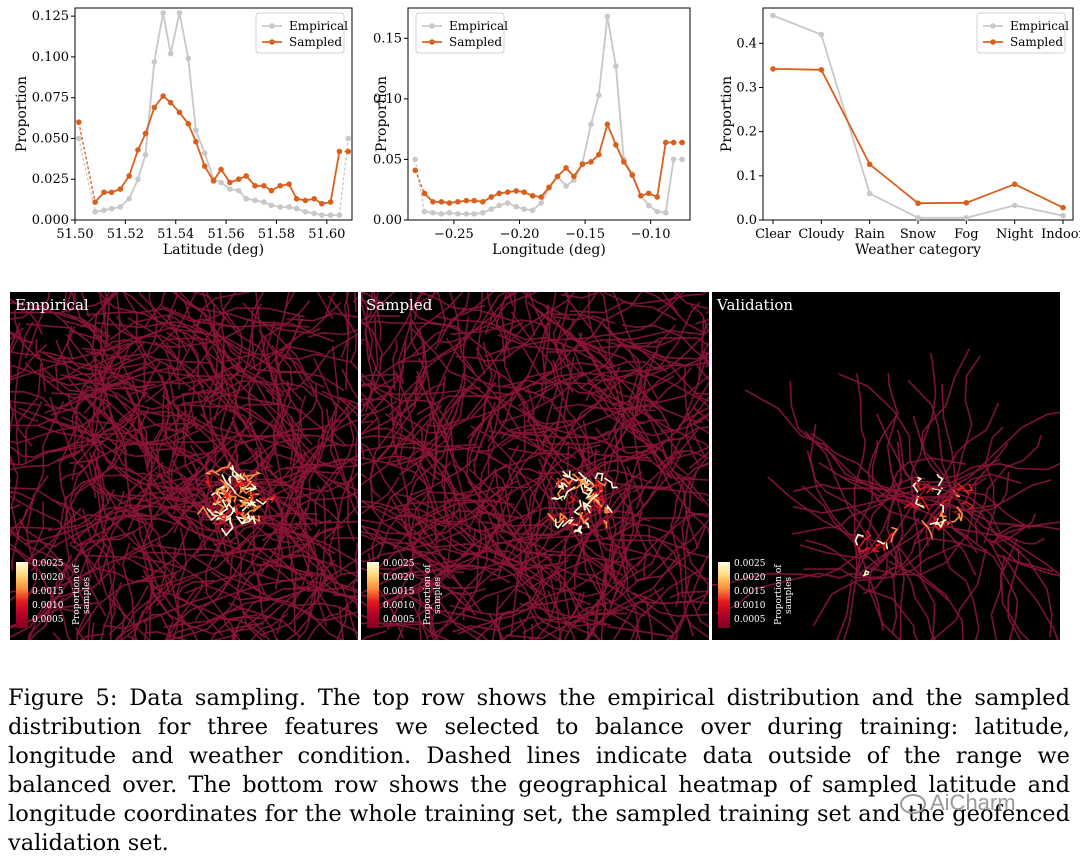 The image size is (1080, 858). What do you see at coordinates (213, 250) in the screenshot?
I see `x-axis-label: Latitude (deg)` at bounding box center [213, 250].